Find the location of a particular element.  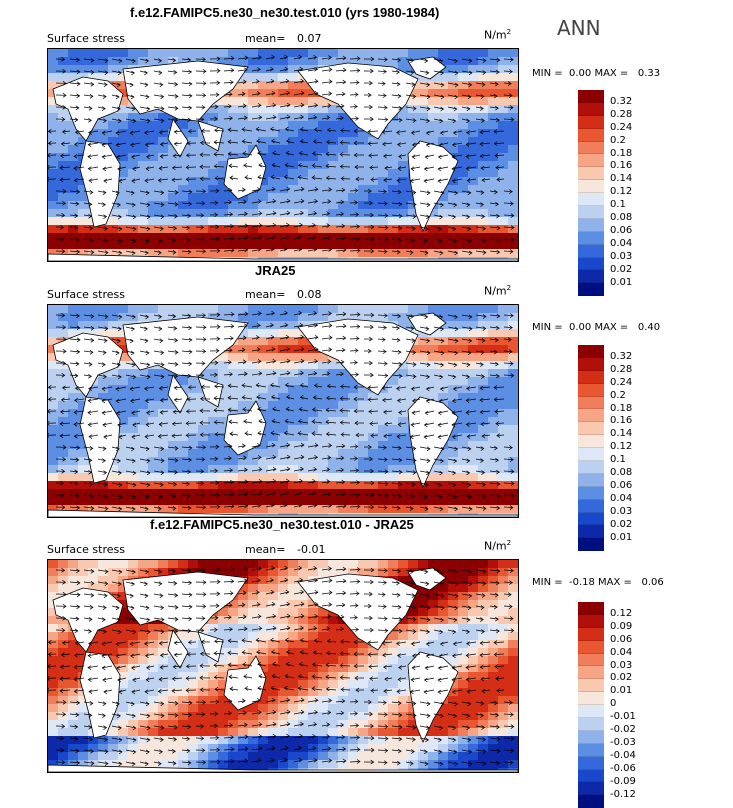

panel-1-colorbar is located at coordinates (591, 193).